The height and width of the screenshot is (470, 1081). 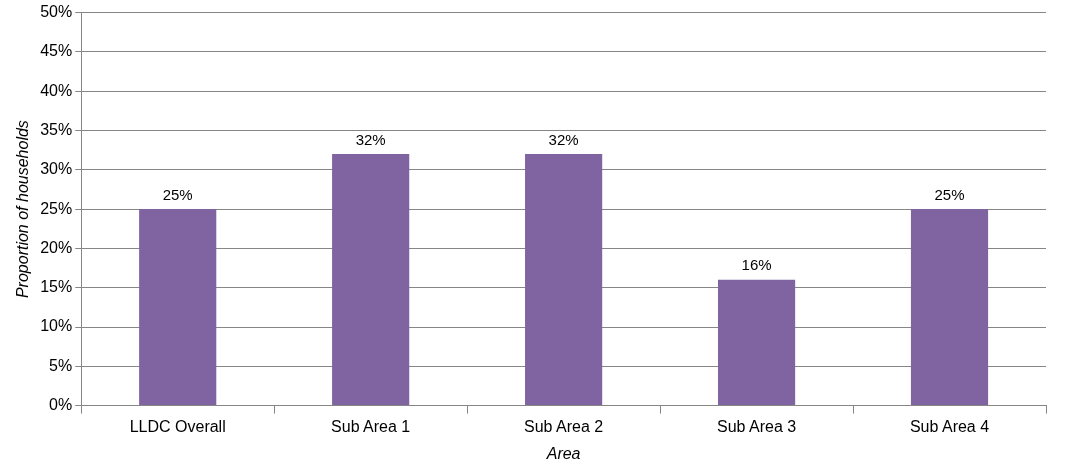 I want to click on y-axis-title: Proportion of households, so click(x=23, y=209).